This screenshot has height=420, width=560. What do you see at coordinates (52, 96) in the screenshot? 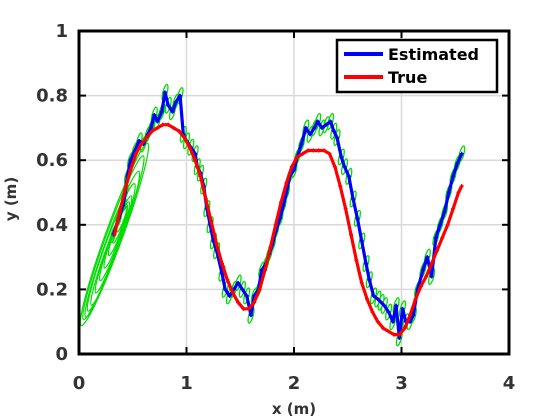
I see `y-tick-label: 0.8` at bounding box center [52, 96].